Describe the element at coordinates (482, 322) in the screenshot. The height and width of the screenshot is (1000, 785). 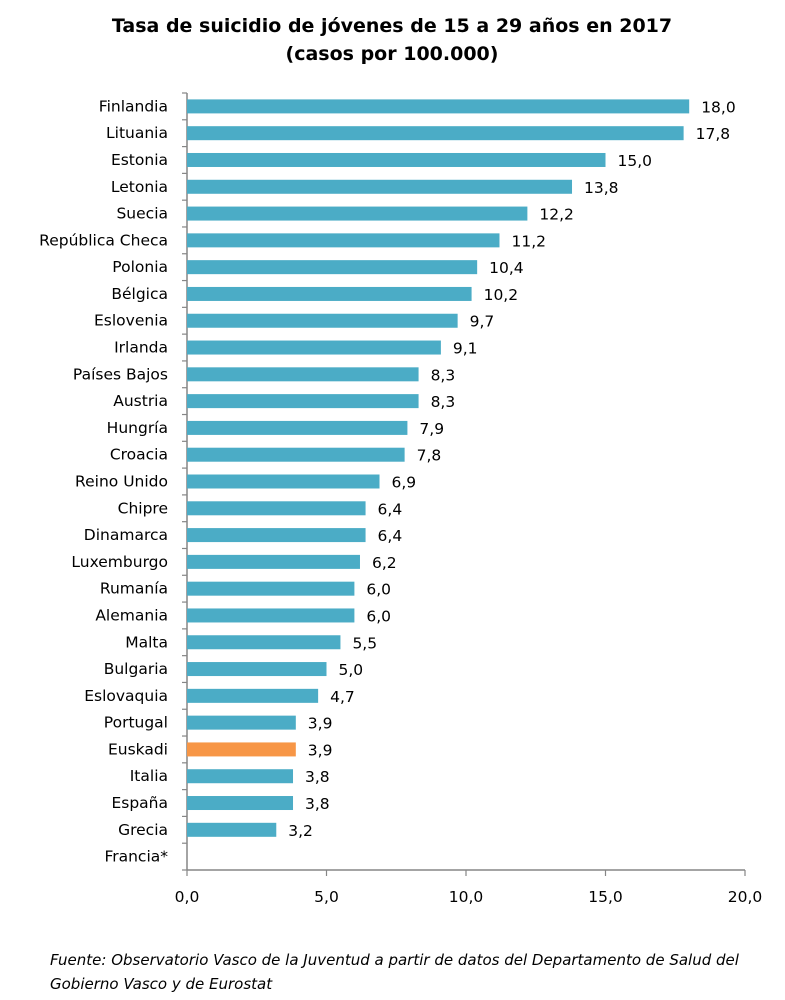
I see `data-label: 9,7` at that location.